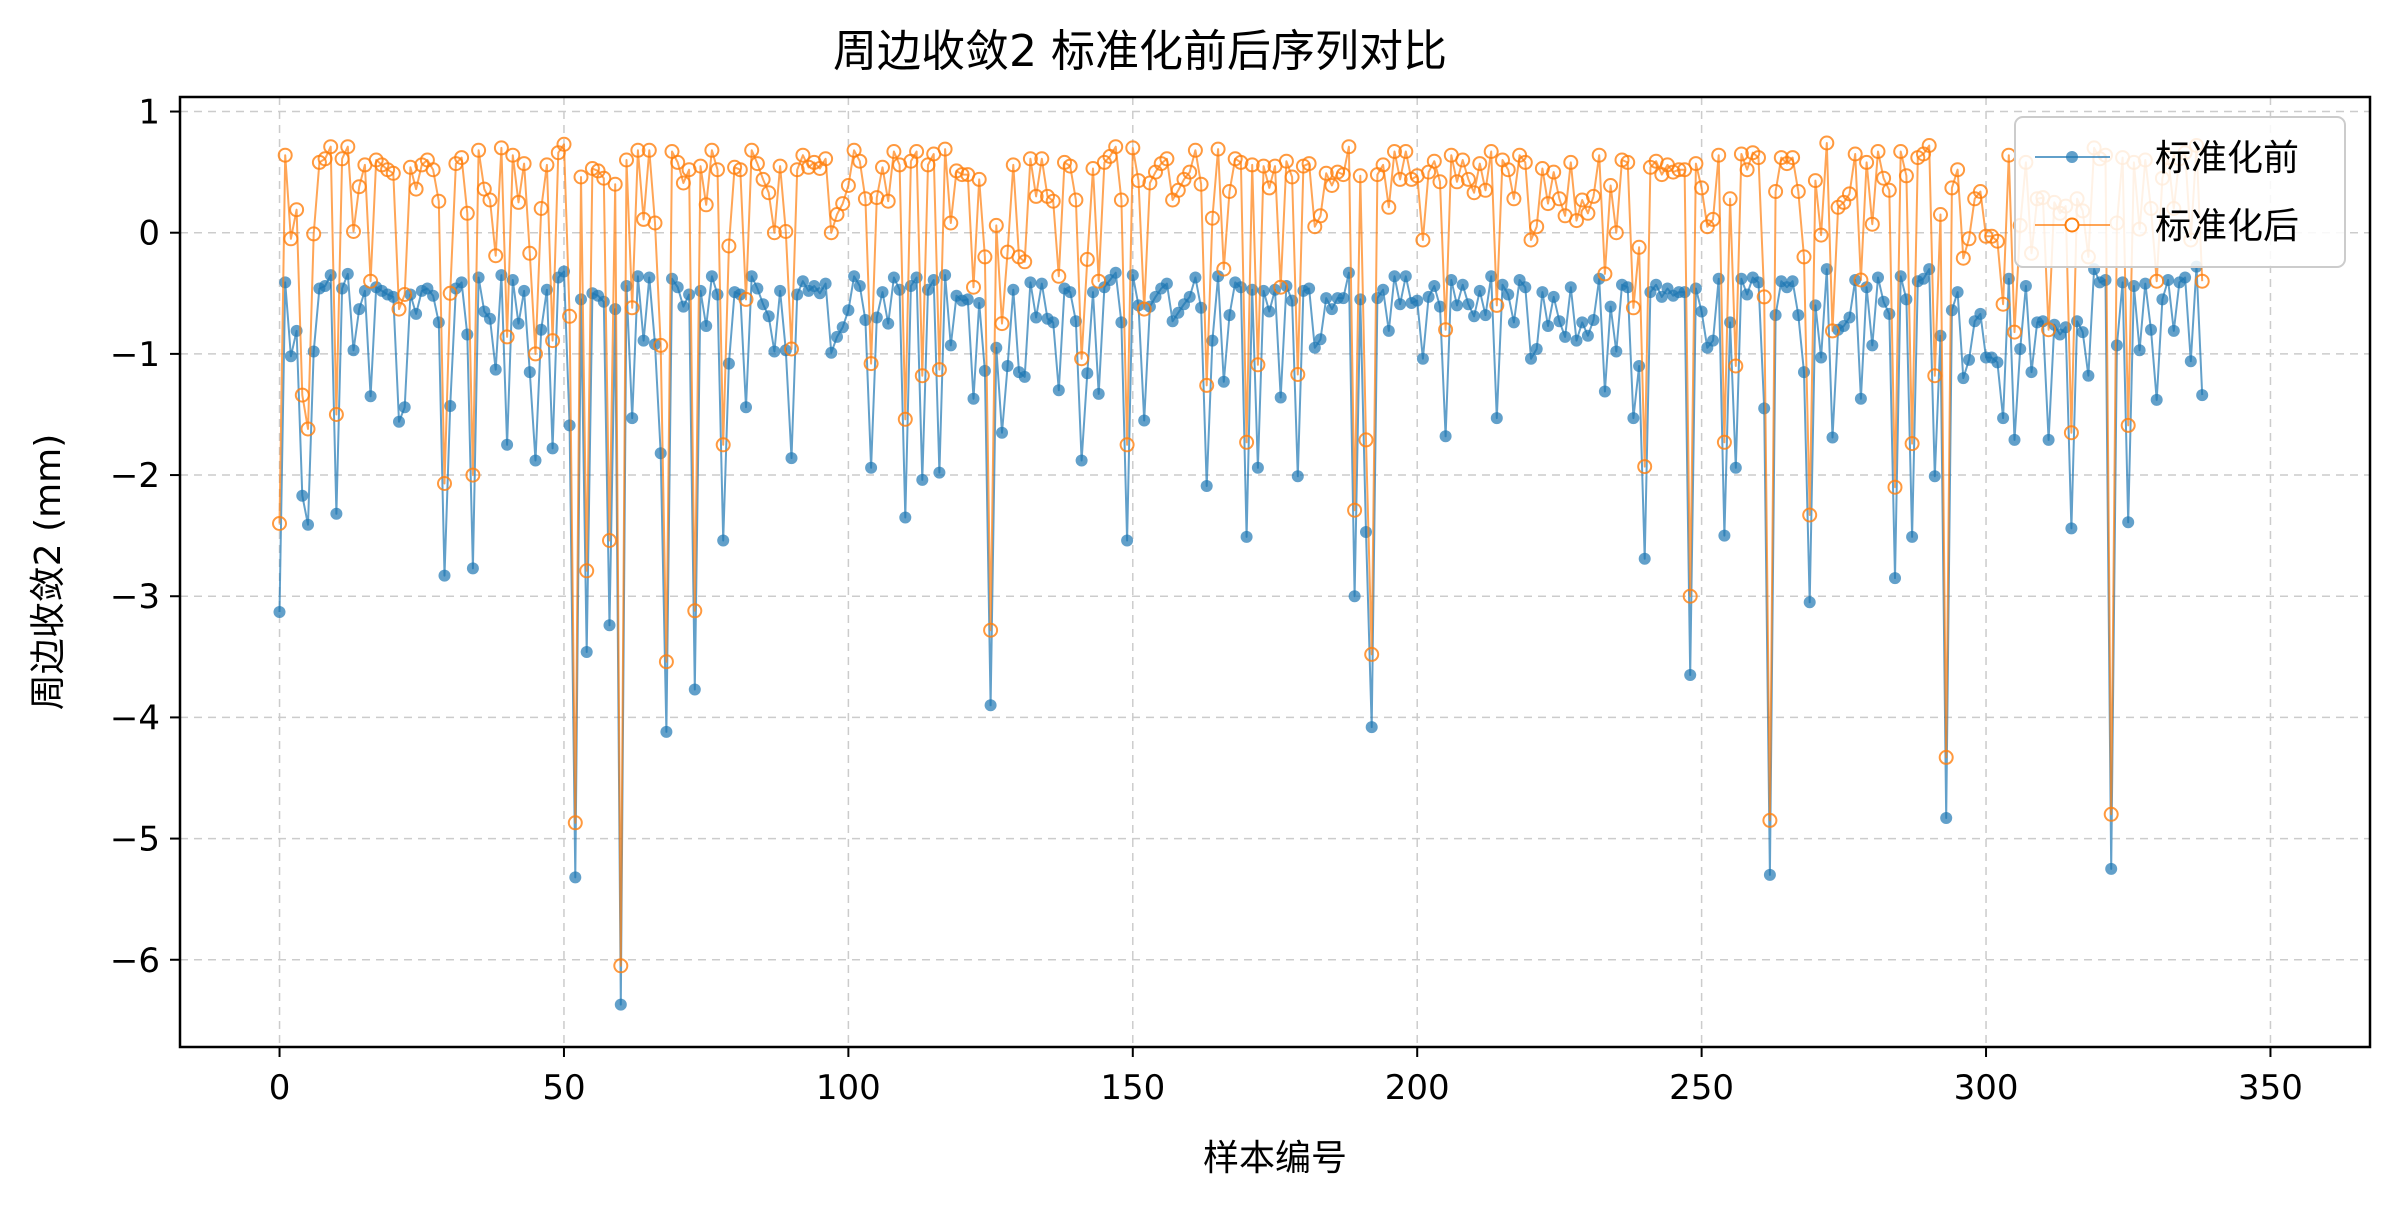 The width and height of the screenshot is (2397, 1220). What do you see at coordinates (2167, 158) in the screenshot?
I see `legend-item-before: 标准化前` at bounding box center [2167, 158].